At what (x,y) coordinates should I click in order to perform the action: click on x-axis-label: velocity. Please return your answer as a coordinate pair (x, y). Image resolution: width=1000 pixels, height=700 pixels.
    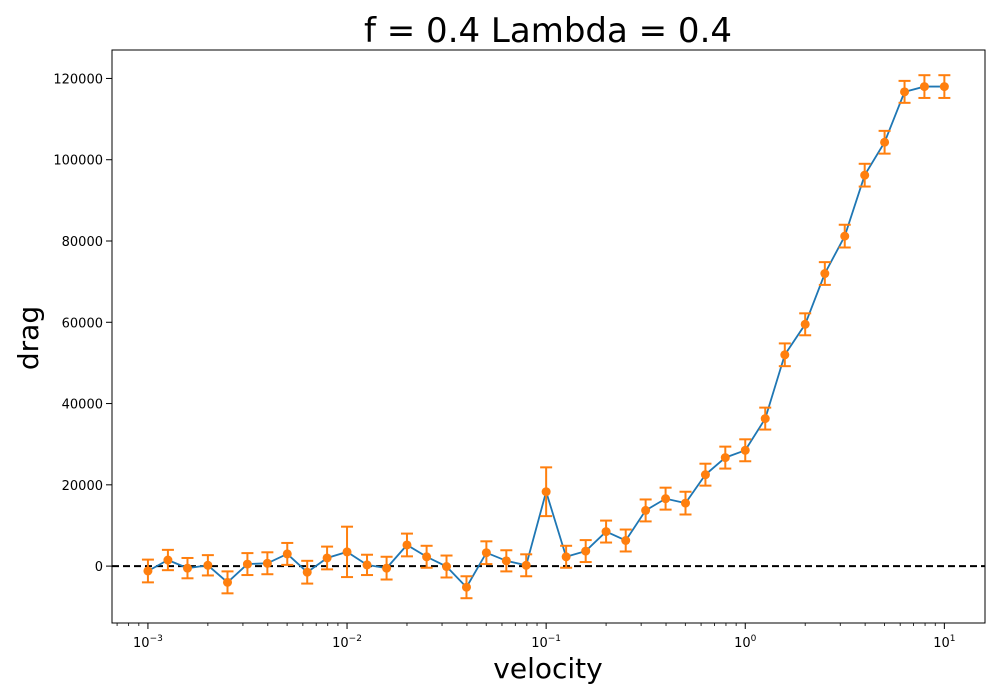
    Looking at the image, I should click on (547, 668).